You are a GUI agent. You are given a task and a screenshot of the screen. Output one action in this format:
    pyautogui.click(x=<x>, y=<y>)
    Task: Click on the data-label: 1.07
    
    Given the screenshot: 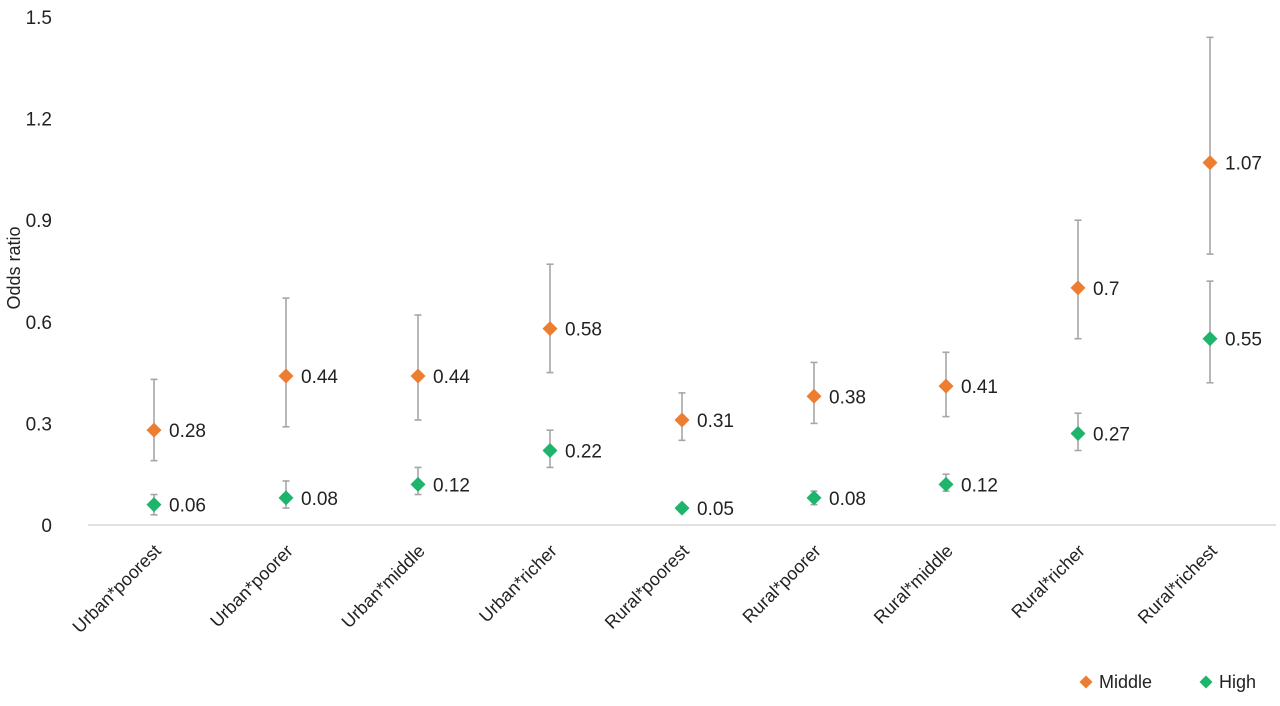 What is the action you would take?
    pyautogui.click(x=1243, y=164)
    